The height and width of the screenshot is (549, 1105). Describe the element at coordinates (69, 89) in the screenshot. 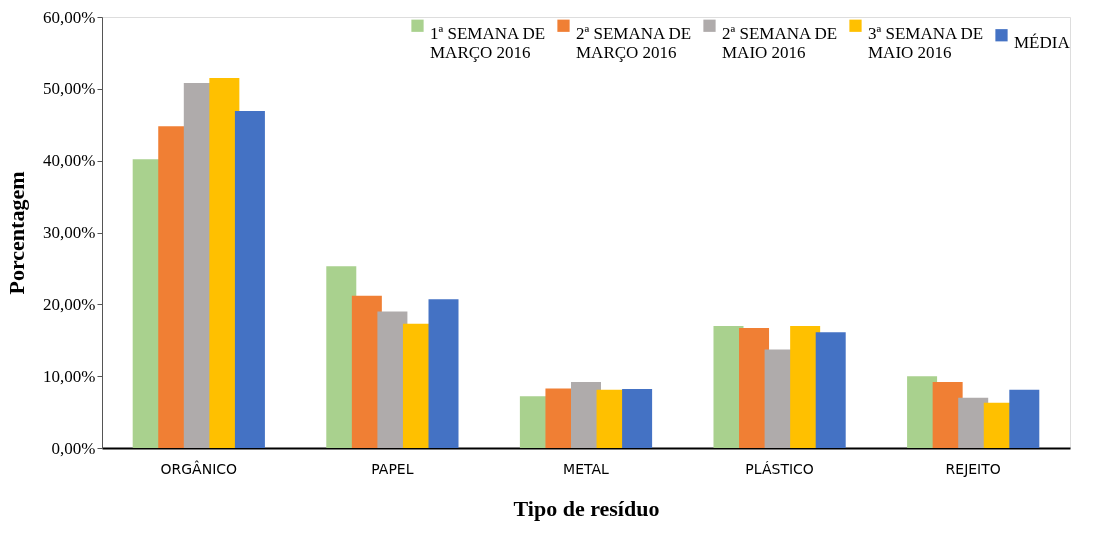

I see `y-tick-label: 50,00%` at that location.